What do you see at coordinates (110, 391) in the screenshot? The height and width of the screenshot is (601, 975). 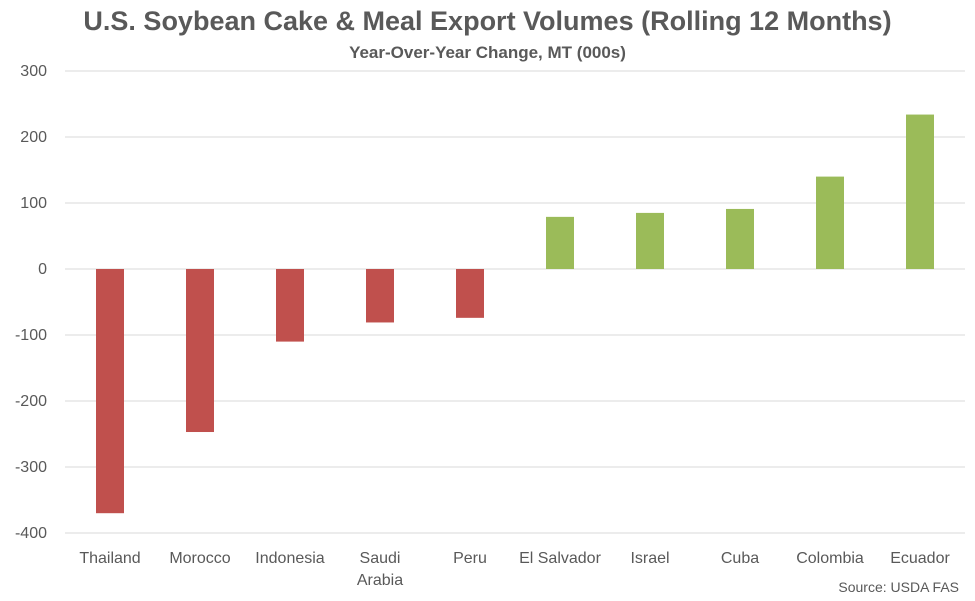 I see `bar-thailand` at bounding box center [110, 391].